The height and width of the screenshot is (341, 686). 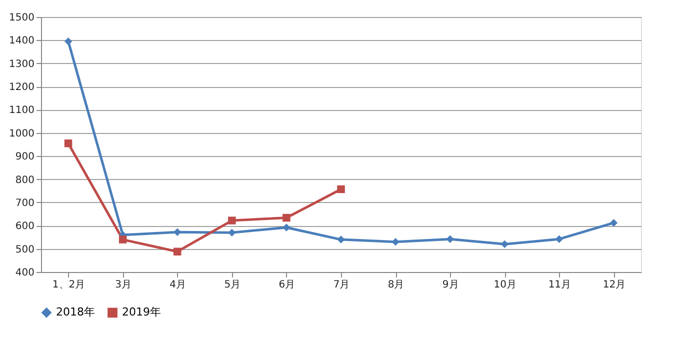 What do you see at coordinates (24, 203) in the screenshot?
I see `y-tick-label: 700` at bounding box center [24, 203].